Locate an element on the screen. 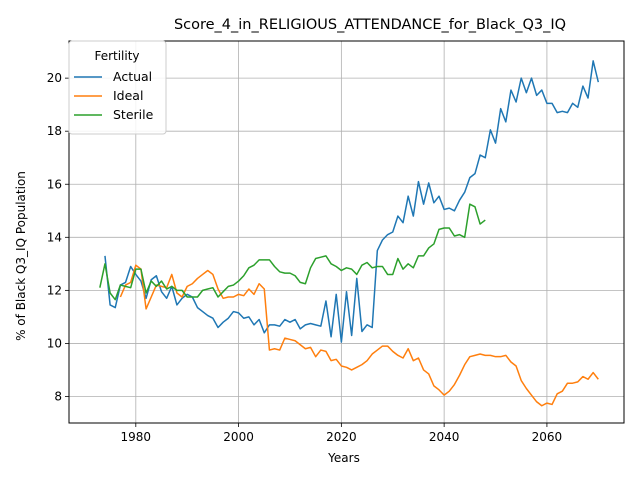  y-axis-ticks: 8 10 12 14 16 18 20 is located at coordinates (58, 237).